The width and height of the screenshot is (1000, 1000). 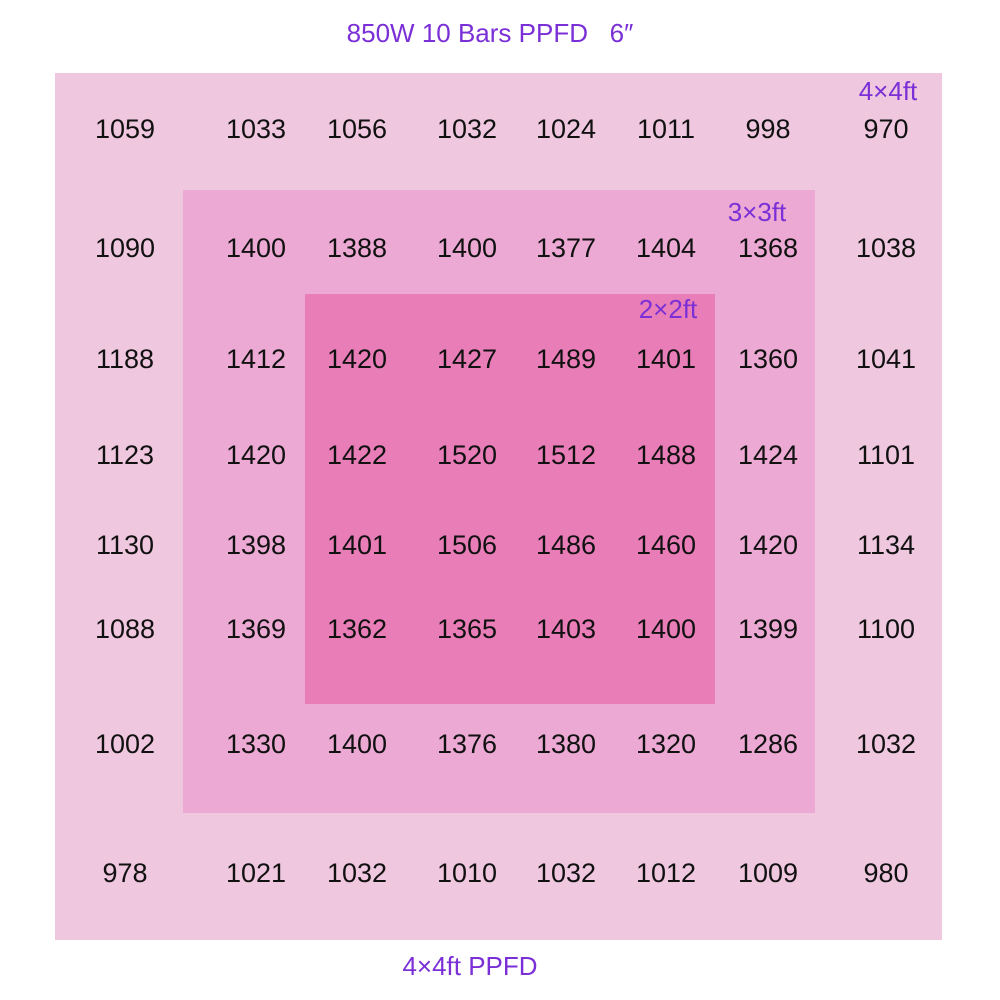 I want to click on ppfd-value: 998, so click(x=767, y=129).